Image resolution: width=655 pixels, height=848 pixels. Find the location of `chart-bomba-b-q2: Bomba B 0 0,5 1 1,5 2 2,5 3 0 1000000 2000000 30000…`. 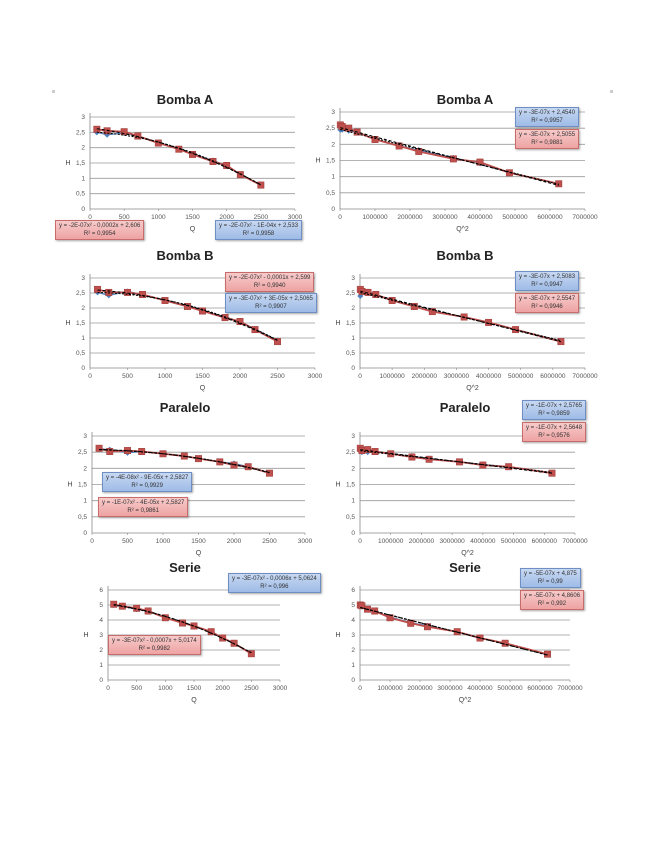

chart-bomba-b-q2: Bomba B 0 0,5 1 1,5 2 2,5 3 0 1000000 2000000 30000… is located at coordinates (465, 323).